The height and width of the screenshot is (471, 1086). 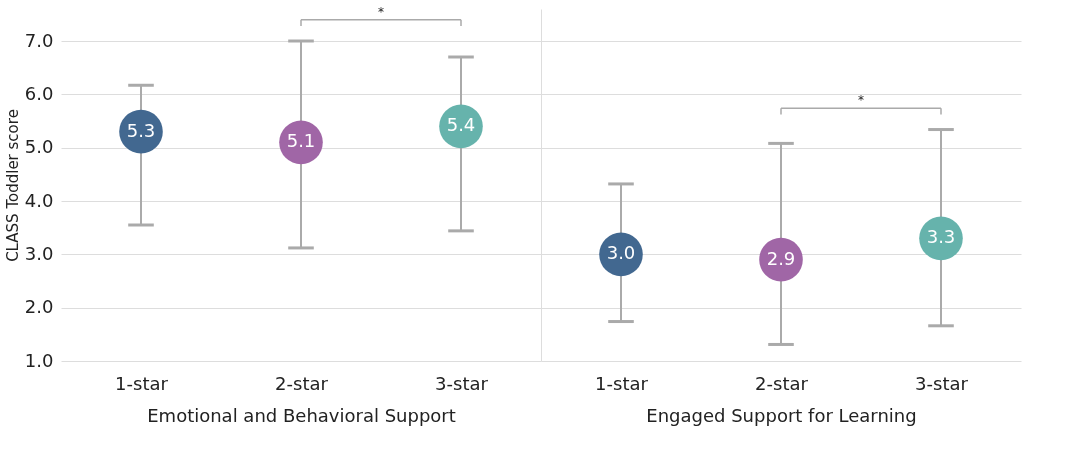 What do you see at coordinates (39, 360) in the screenshot?
I see `y-tick-label: 1.0` at bounding box center [39, 360].